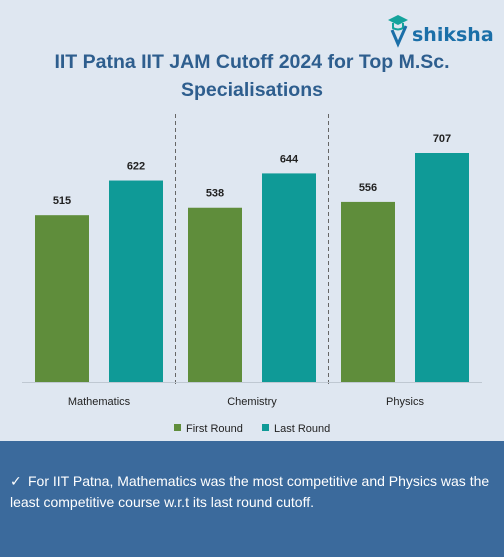 The width and height of the screenshot is (504, 557). What do you see at coordinates (252, 402) in the screenshot?
I see `category-label: Chemistry` at bounding box center [252, 402].